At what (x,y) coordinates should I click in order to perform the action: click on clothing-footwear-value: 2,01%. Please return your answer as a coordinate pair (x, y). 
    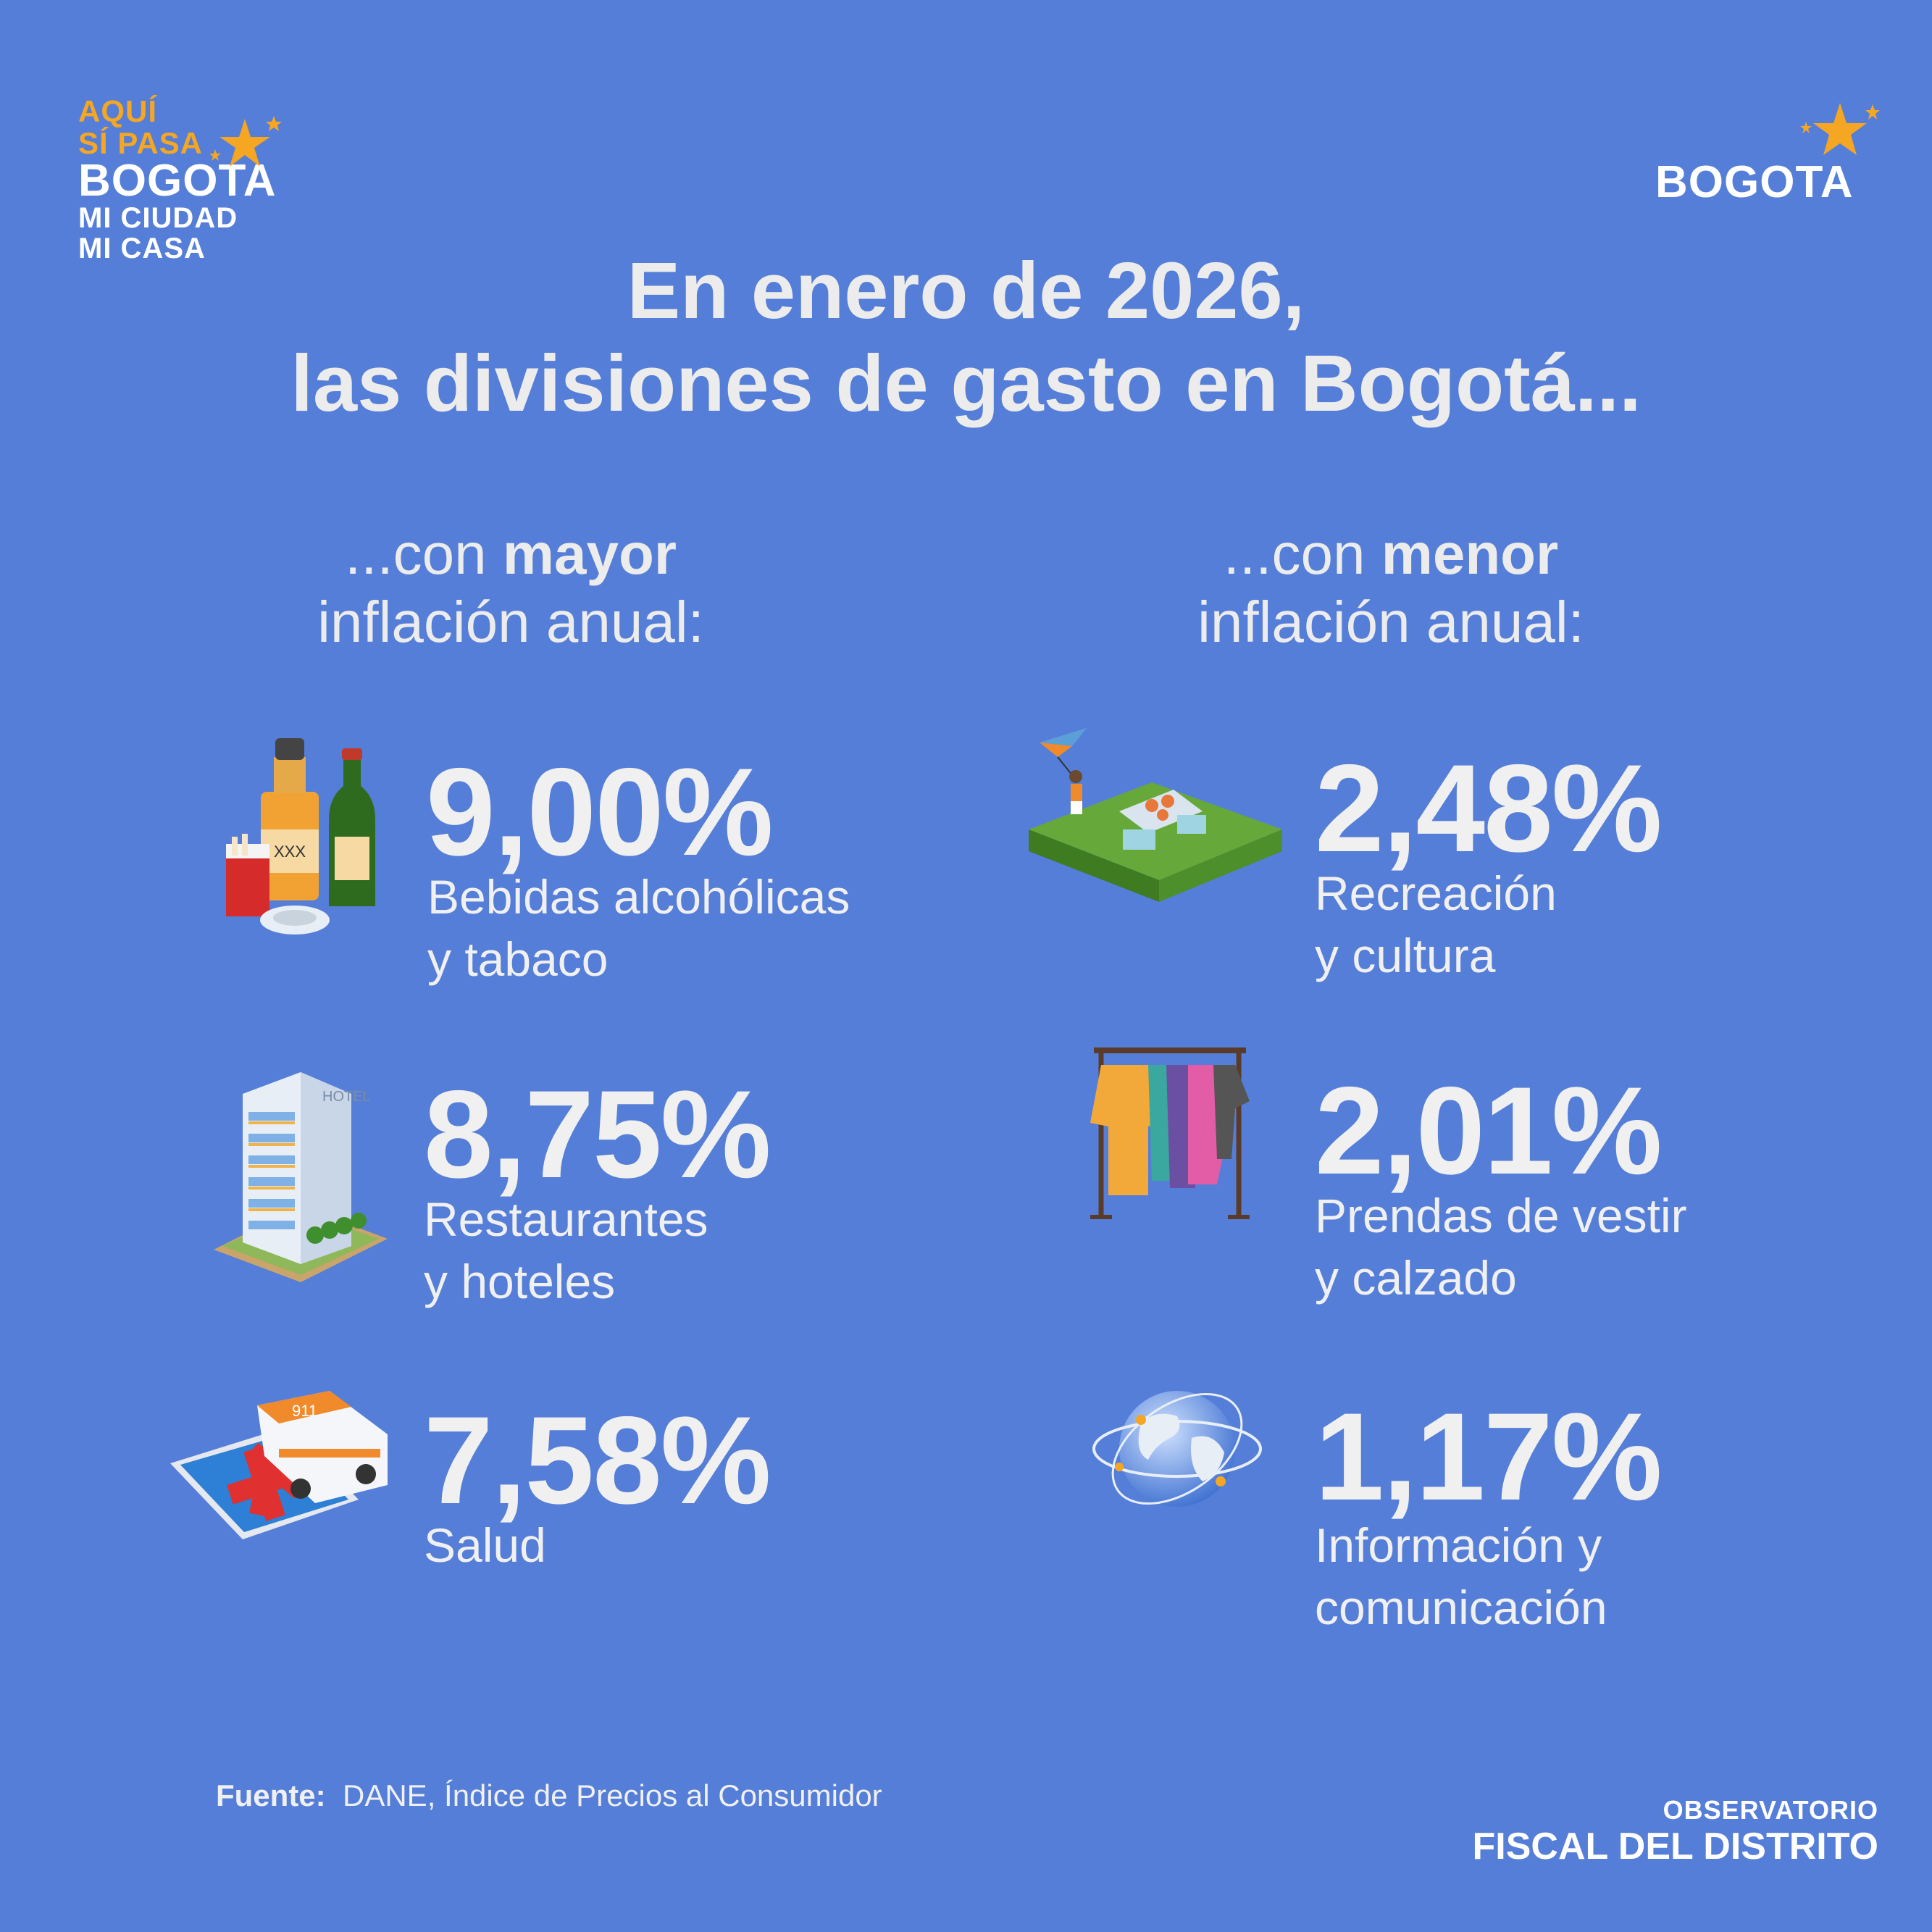
    Looking at the image, I should click on (1489, 1130).